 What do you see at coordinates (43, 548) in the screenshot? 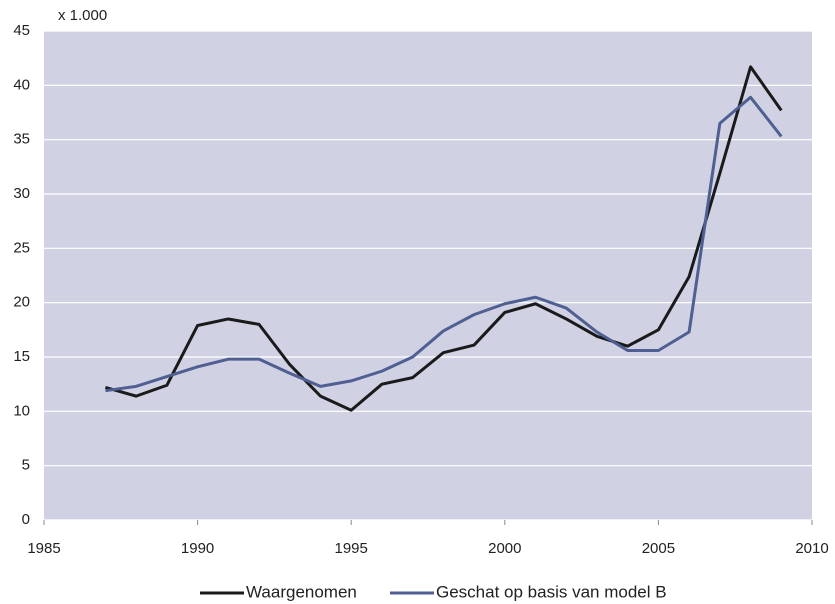
I see `x-tick-label: 1985` at bounding box center [43, 548].